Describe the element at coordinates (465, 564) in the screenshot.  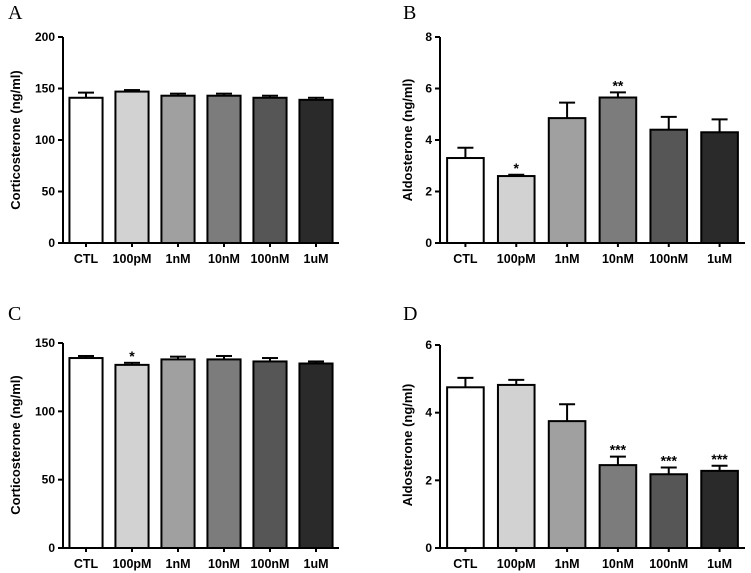
I see `category-label-d-0: CTL` at that location.